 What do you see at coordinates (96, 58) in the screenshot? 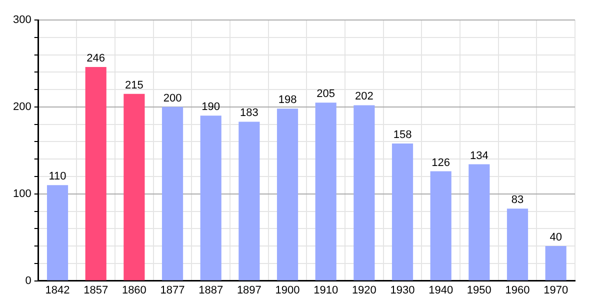
I see `data-label: 246` at bounding box center [96, 58].